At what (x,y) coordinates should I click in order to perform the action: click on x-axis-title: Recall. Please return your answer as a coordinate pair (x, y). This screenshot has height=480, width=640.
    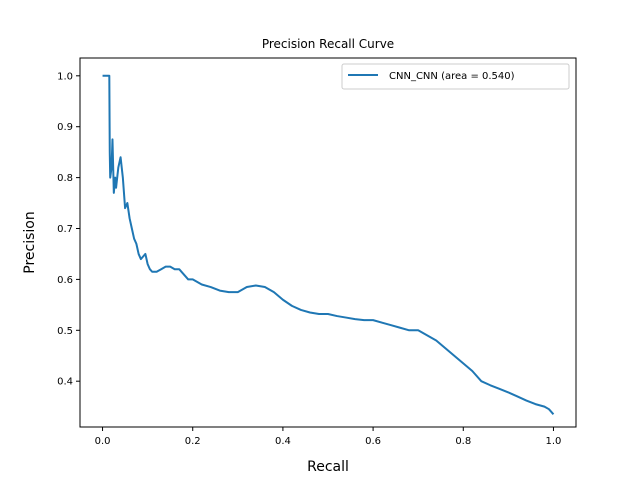
    Looking at the image, I should click on (328, 467).